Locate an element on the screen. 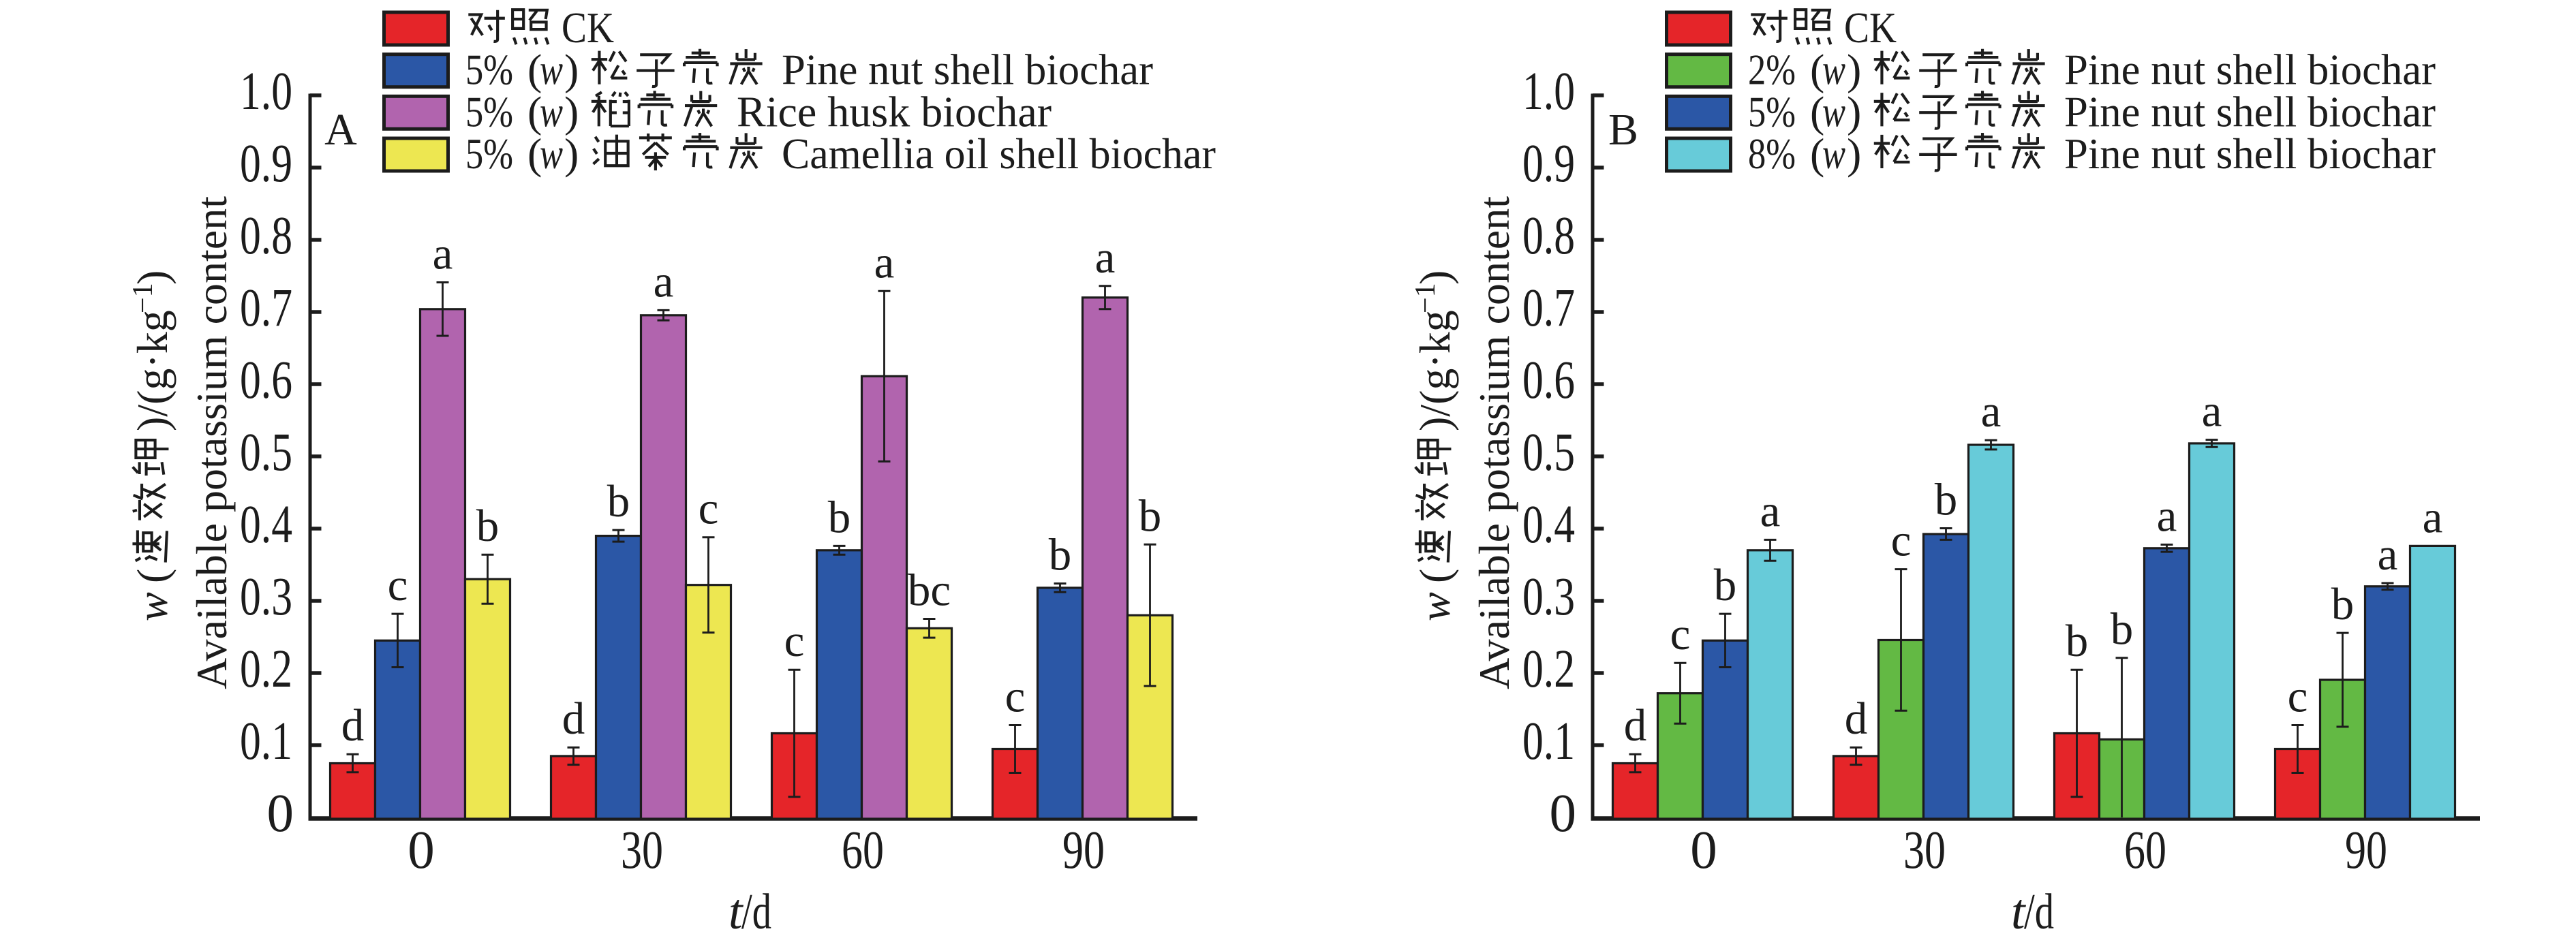 This screenshot has width=2576, height=938. svg-text: 8% is located at coordinates (1772, 153).